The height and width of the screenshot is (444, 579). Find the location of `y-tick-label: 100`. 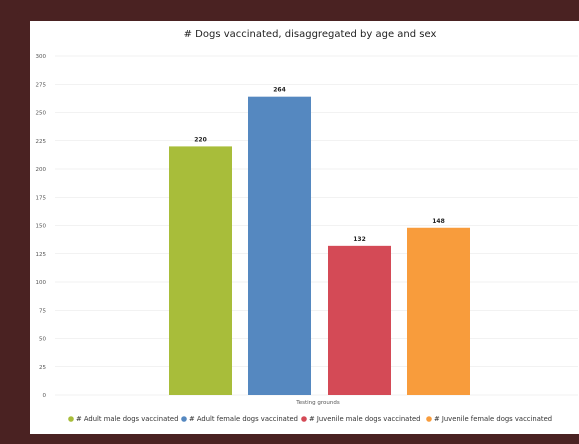

y-tick-label: 100 is located at coordinates (41, 283).